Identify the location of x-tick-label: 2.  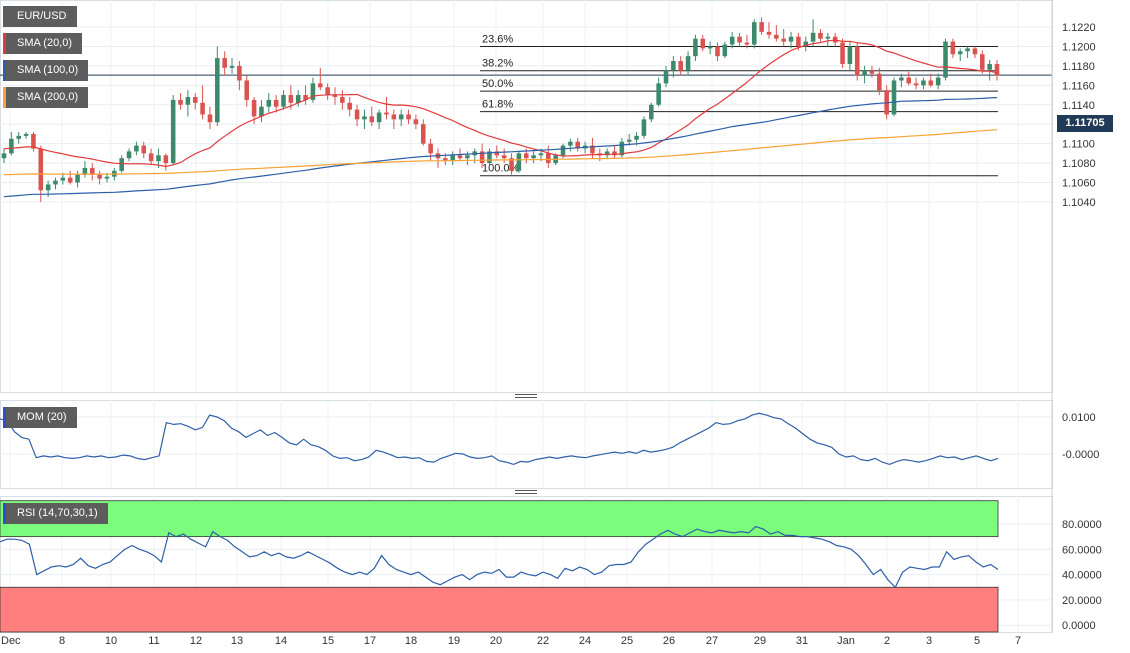
(887, 641).